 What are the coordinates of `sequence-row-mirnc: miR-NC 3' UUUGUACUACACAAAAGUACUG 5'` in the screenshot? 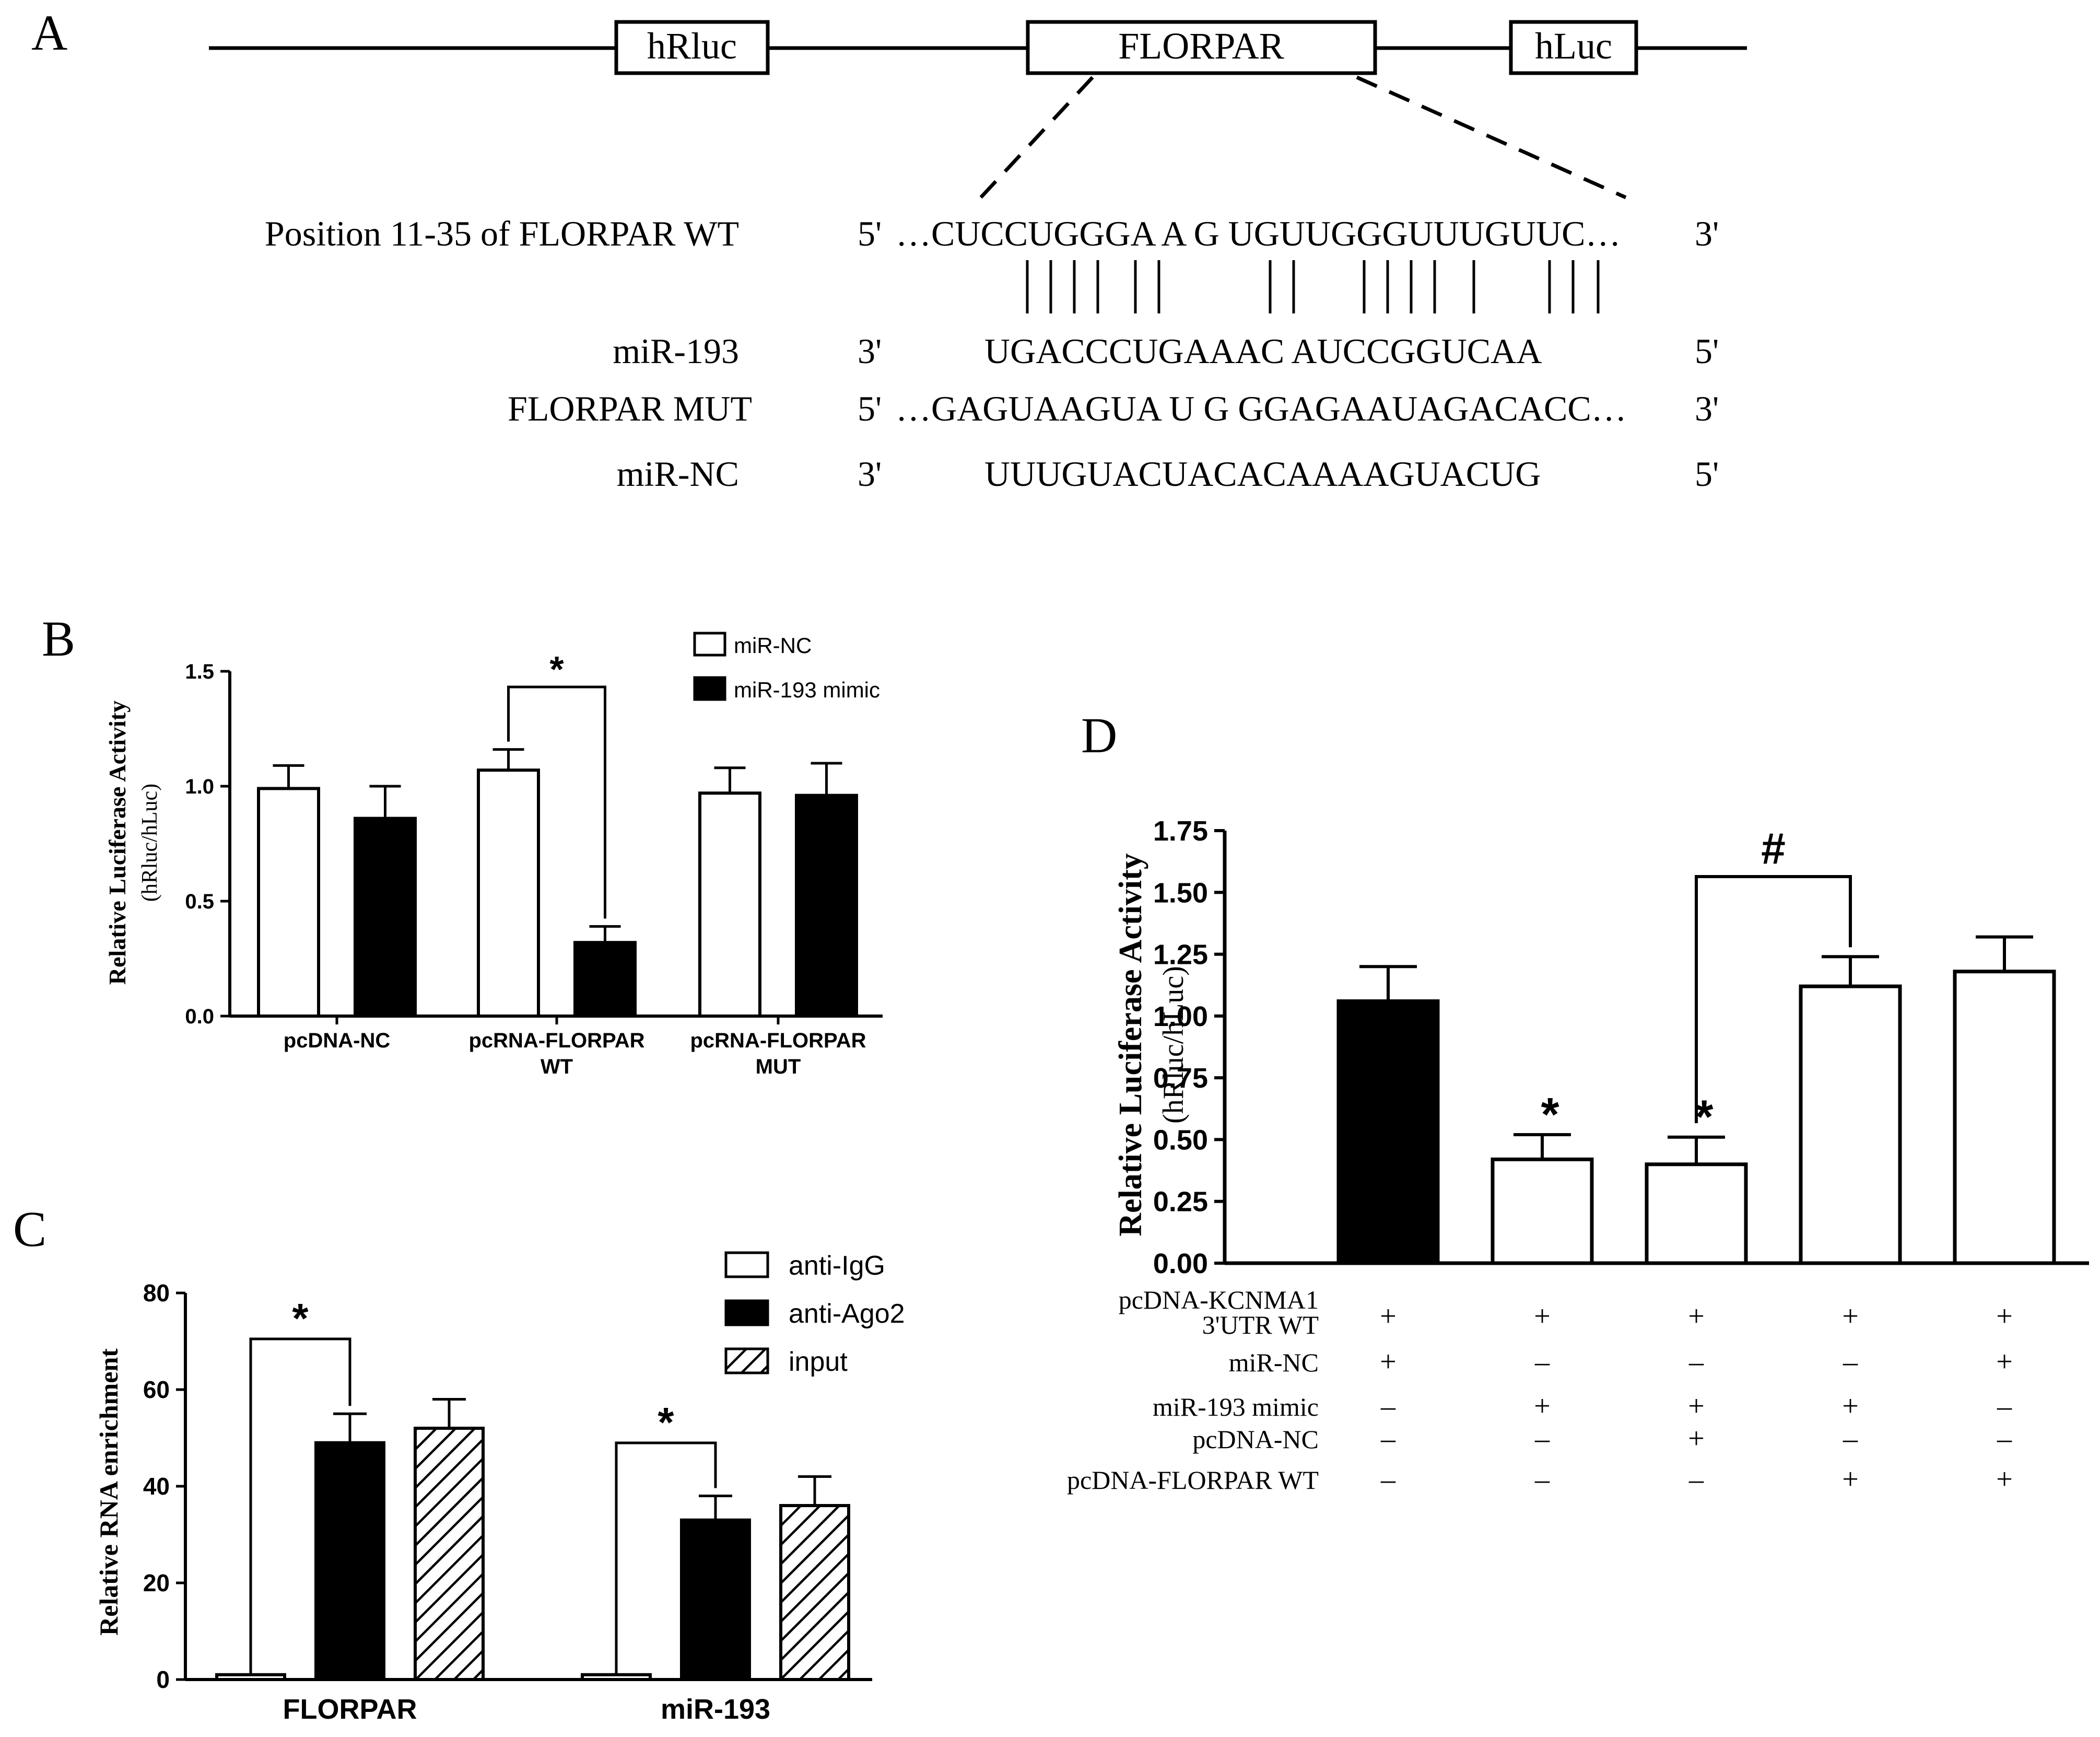 It's located at (1168, 474).